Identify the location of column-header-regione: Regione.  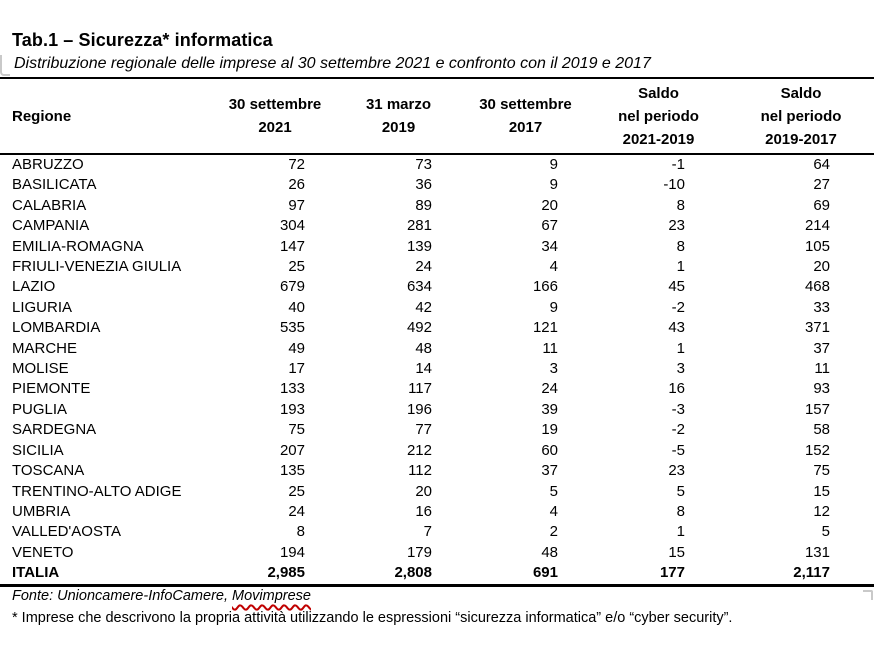
(107, 117).